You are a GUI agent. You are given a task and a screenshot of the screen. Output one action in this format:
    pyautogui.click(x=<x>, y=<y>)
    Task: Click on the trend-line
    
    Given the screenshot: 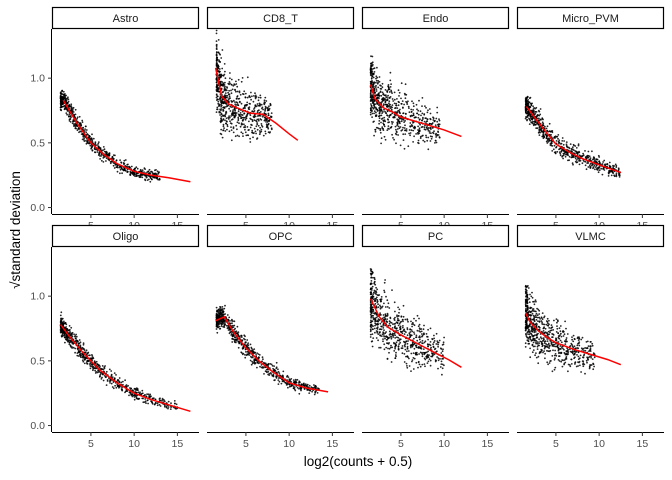 What is the action you would take?
    pyautogui.click(x=126, y=141)
    